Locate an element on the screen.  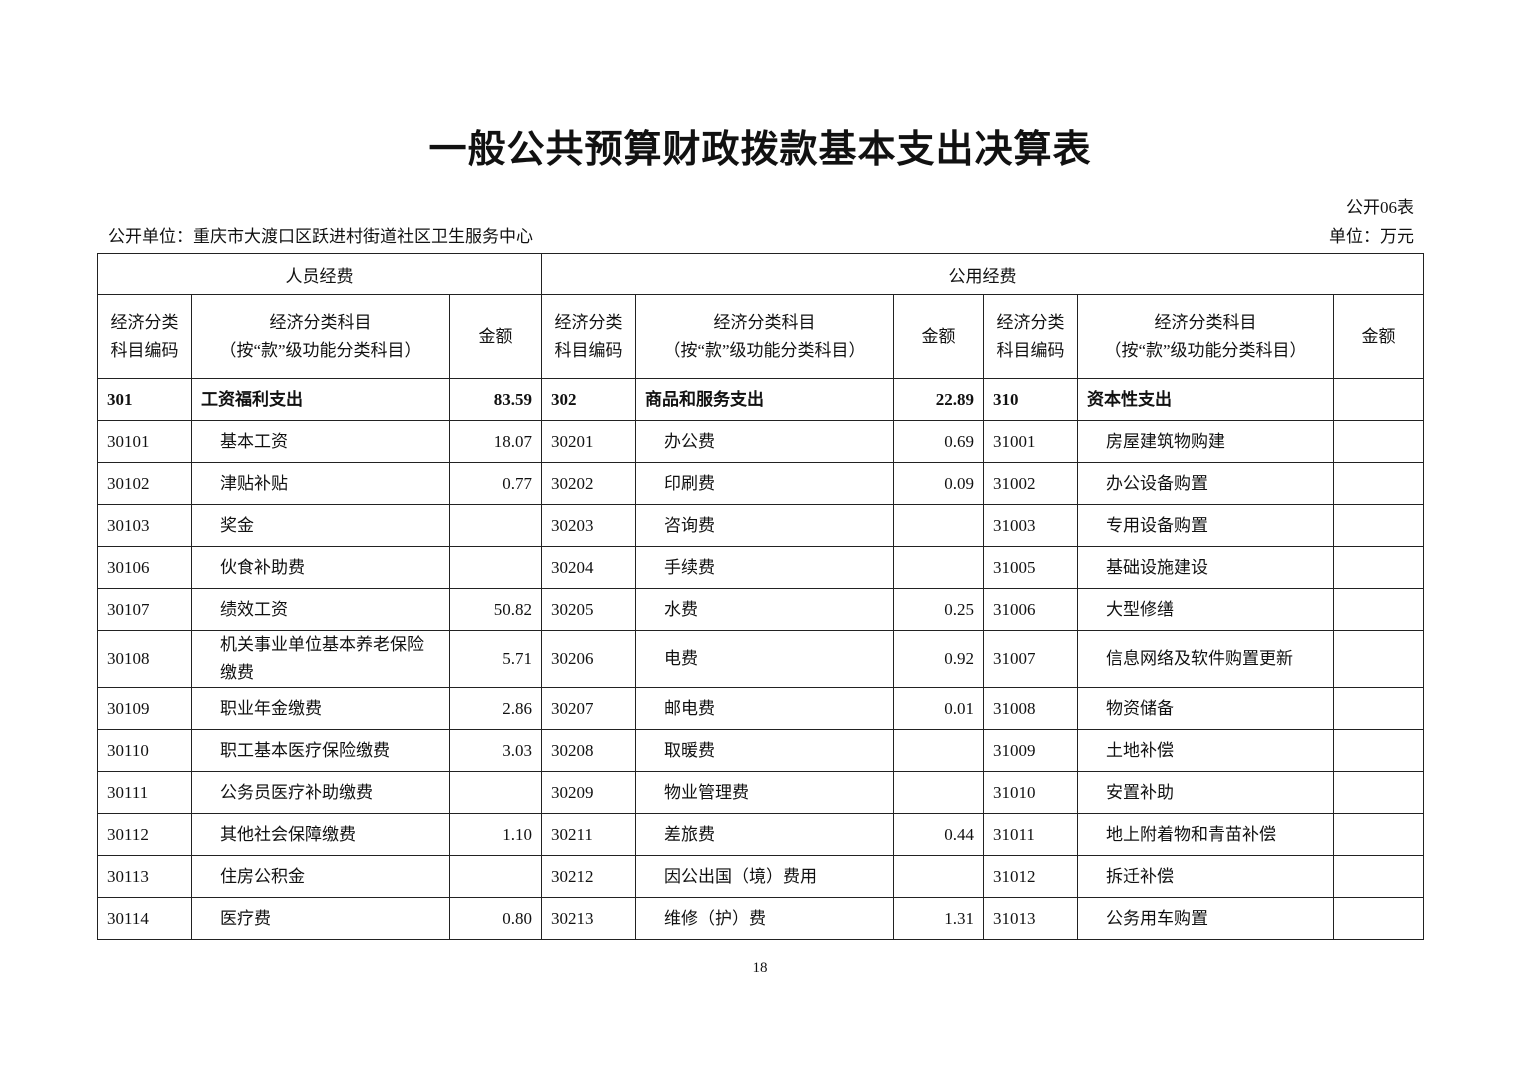
cell-amount: 1.10 is located at coordinates (495, 834).